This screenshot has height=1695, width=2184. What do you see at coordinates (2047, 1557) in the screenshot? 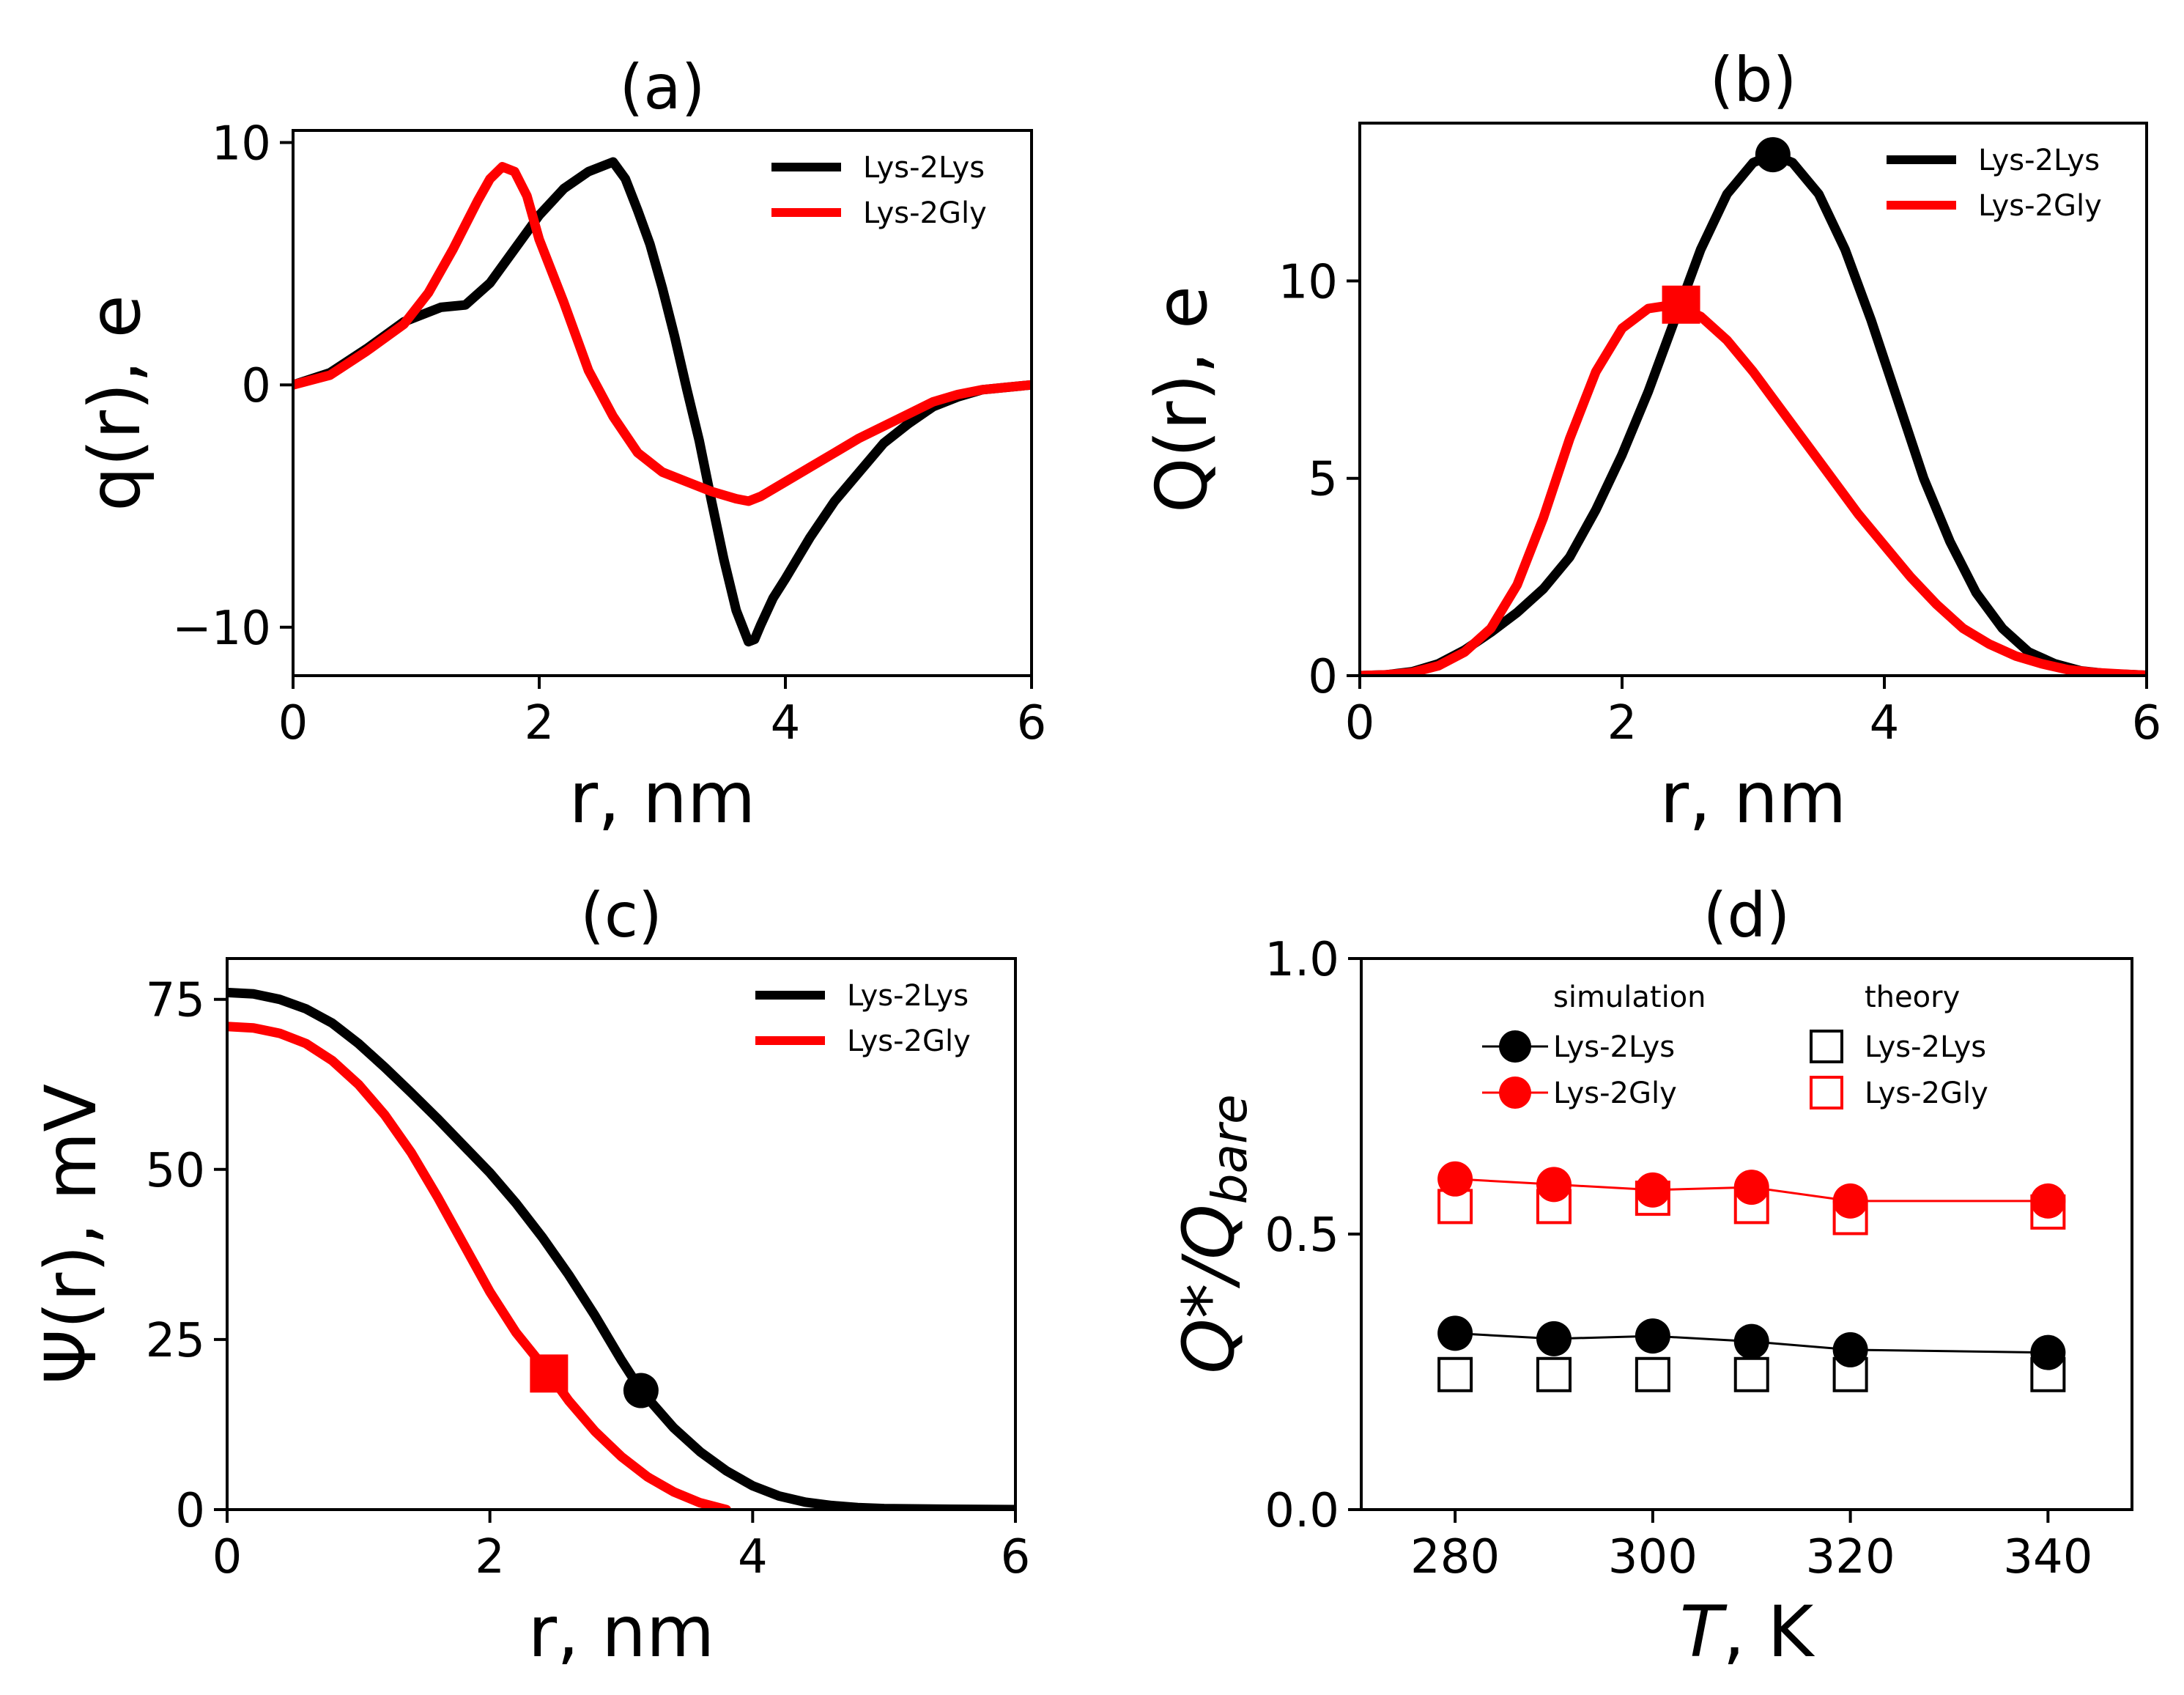
I see `x-tick-label: 340` at bounding box center [2047, 1557].